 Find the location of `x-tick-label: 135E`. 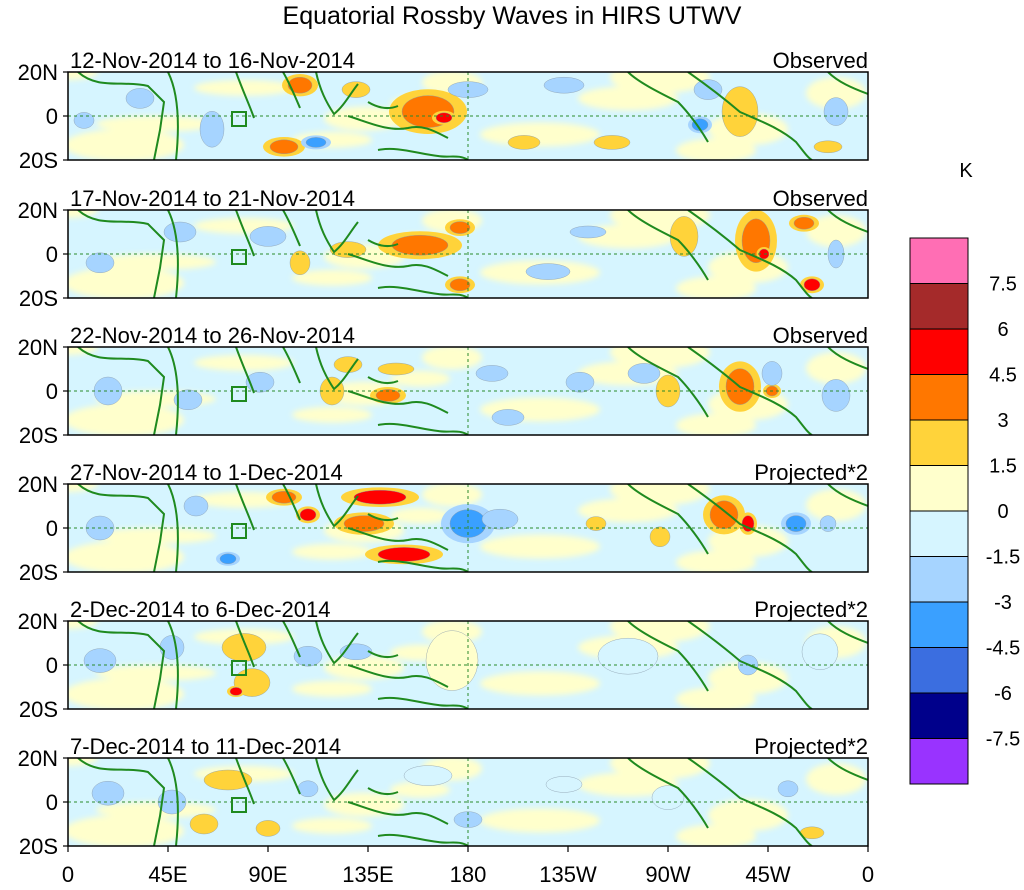

x-tick-label: 135E is located at coordinates (367, 874).